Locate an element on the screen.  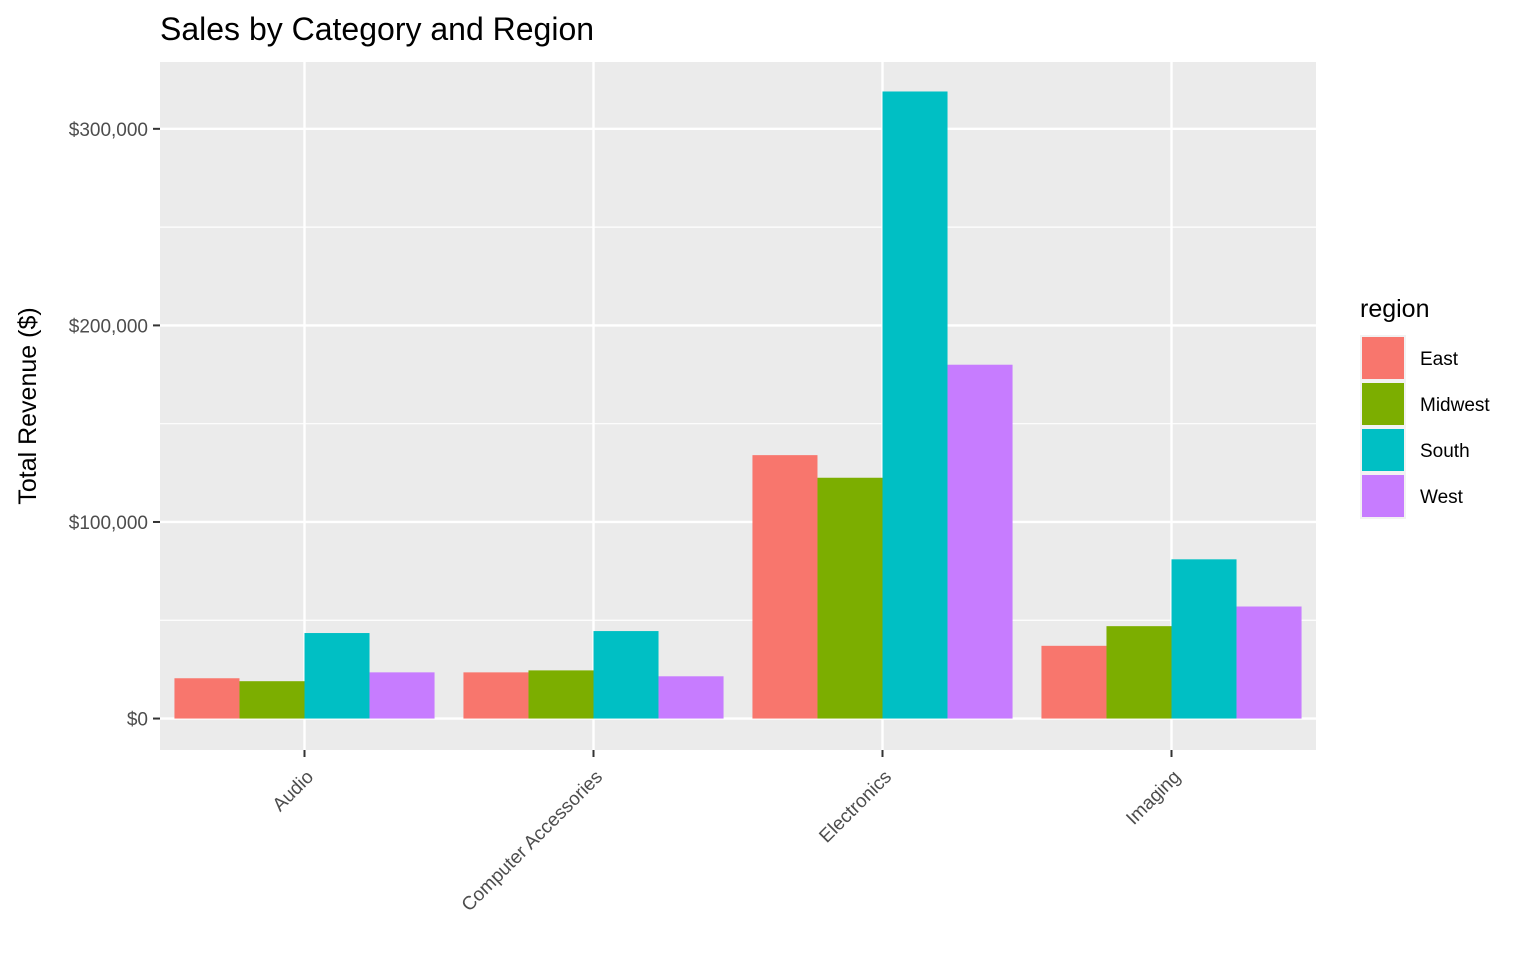
legend-swatch-midwest is located at coordinates (1383, 404).